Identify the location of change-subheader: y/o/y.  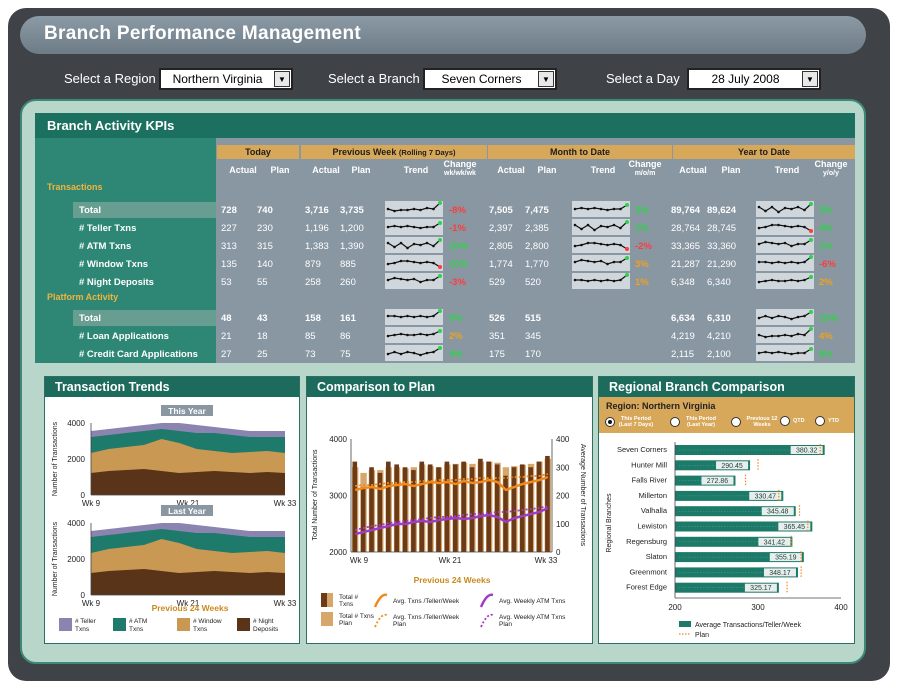
(831, 173).